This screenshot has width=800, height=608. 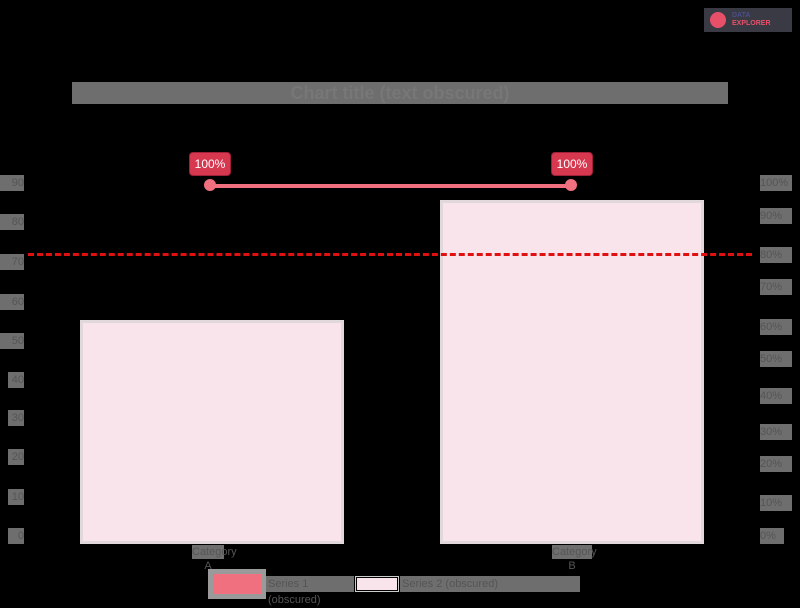 What do you see at coordinates (571, 185) in the screenshot?
I see `bracket-endpoint-right` at bounding box center [571, 185].